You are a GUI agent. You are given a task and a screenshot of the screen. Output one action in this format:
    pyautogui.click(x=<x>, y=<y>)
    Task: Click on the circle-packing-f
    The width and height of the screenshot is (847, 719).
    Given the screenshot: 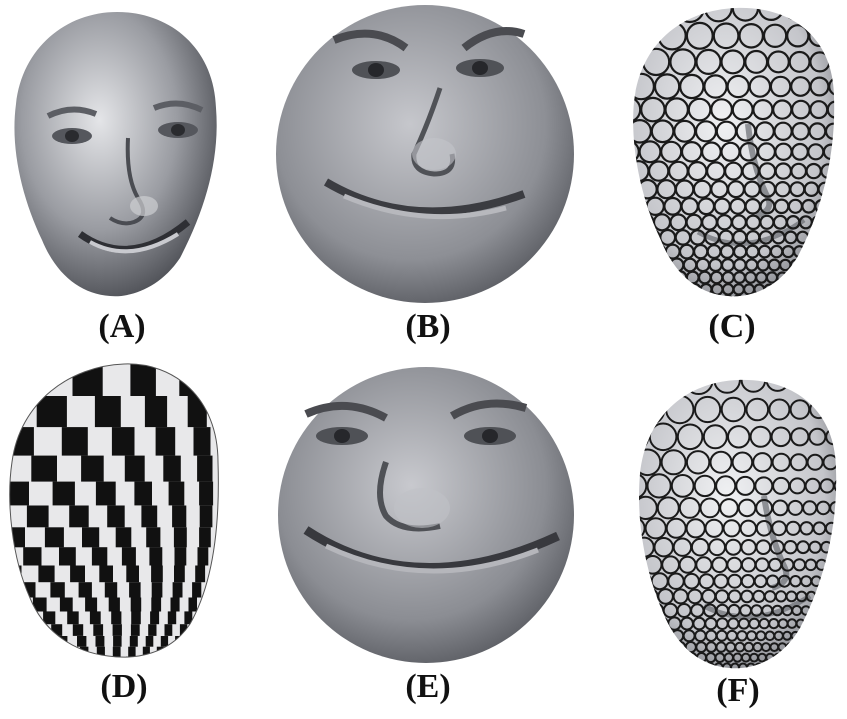 What is the action you would take?
    pyautogui.click(x=741, y=524)
    